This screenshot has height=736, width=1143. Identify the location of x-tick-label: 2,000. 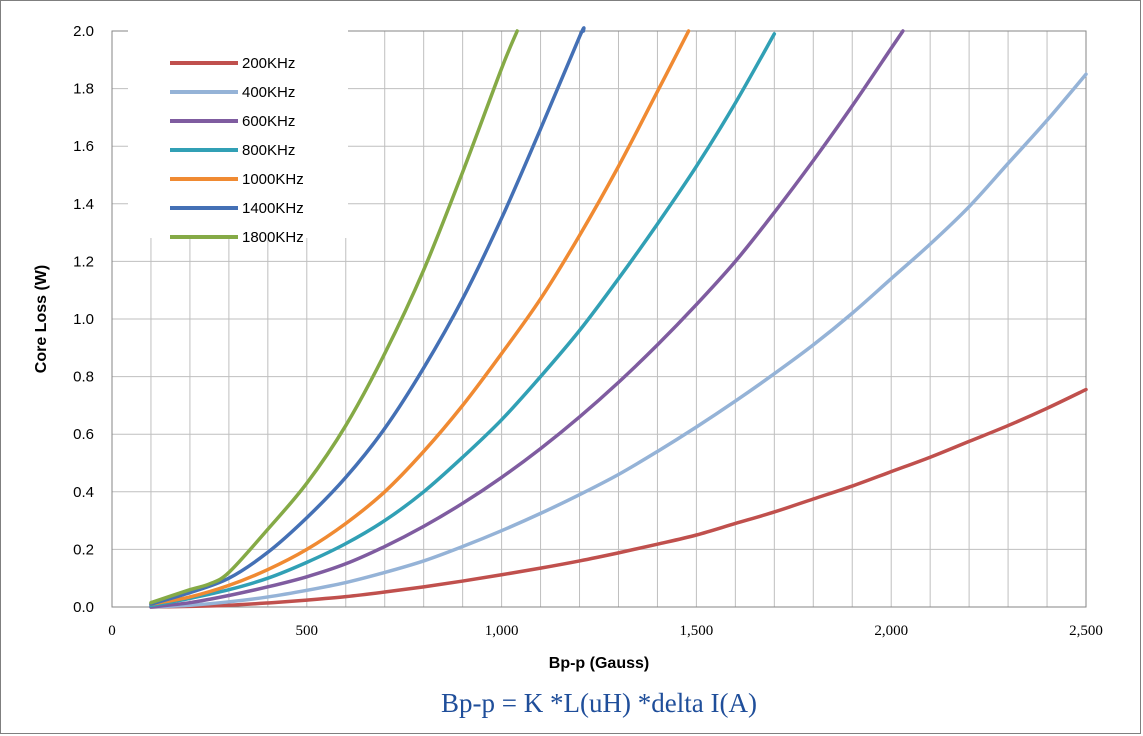
(891, 631).